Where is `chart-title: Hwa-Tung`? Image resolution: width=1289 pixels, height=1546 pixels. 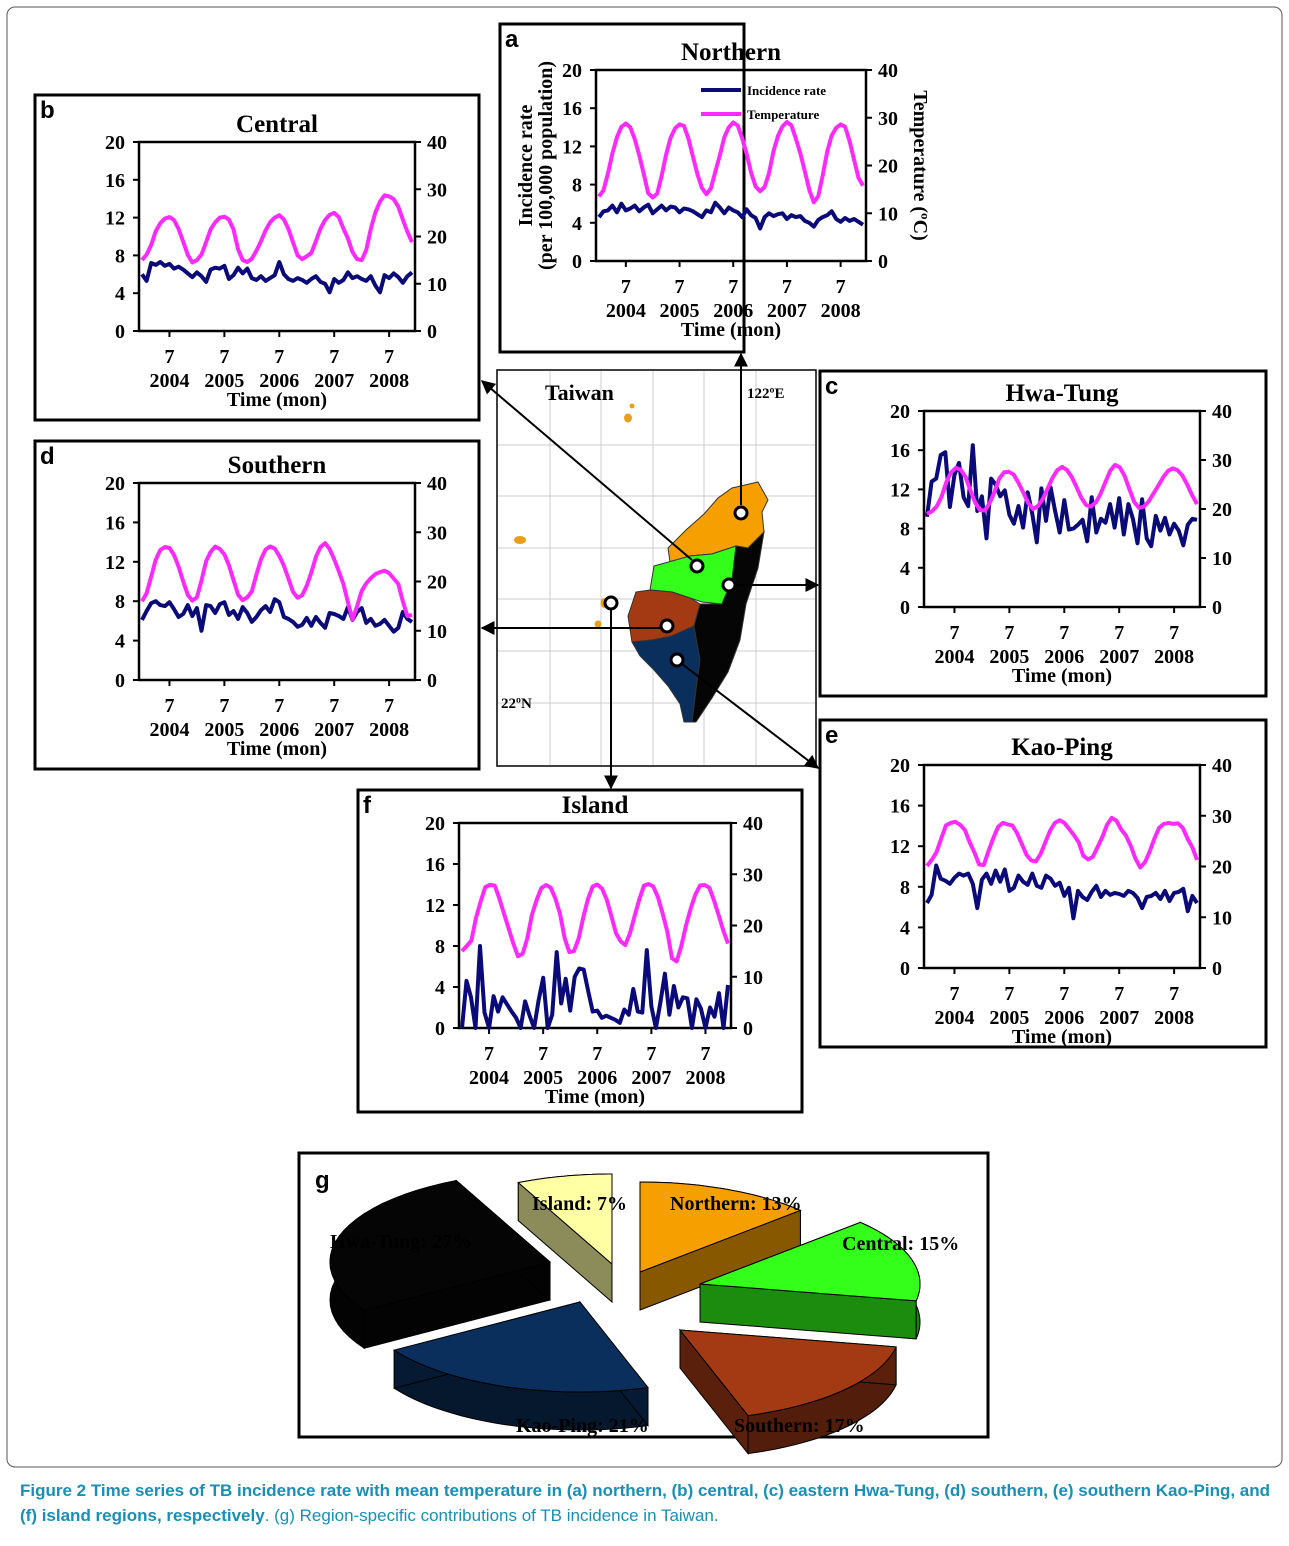
chart-title: Hwa-Tung is located at coordinates (1062, 393).